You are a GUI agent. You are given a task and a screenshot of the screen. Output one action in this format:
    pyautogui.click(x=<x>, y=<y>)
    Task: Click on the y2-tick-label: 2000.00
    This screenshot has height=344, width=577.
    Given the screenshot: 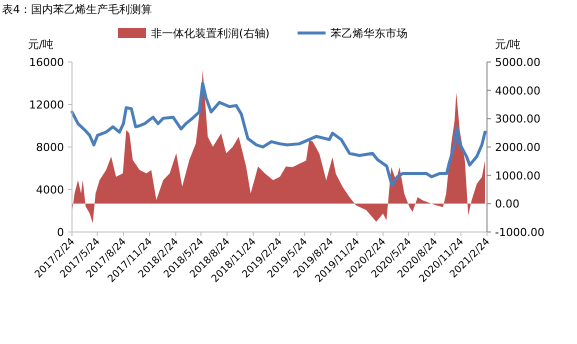 What is the action you would take?
    pyautogui.click(x=517, y=147)
    